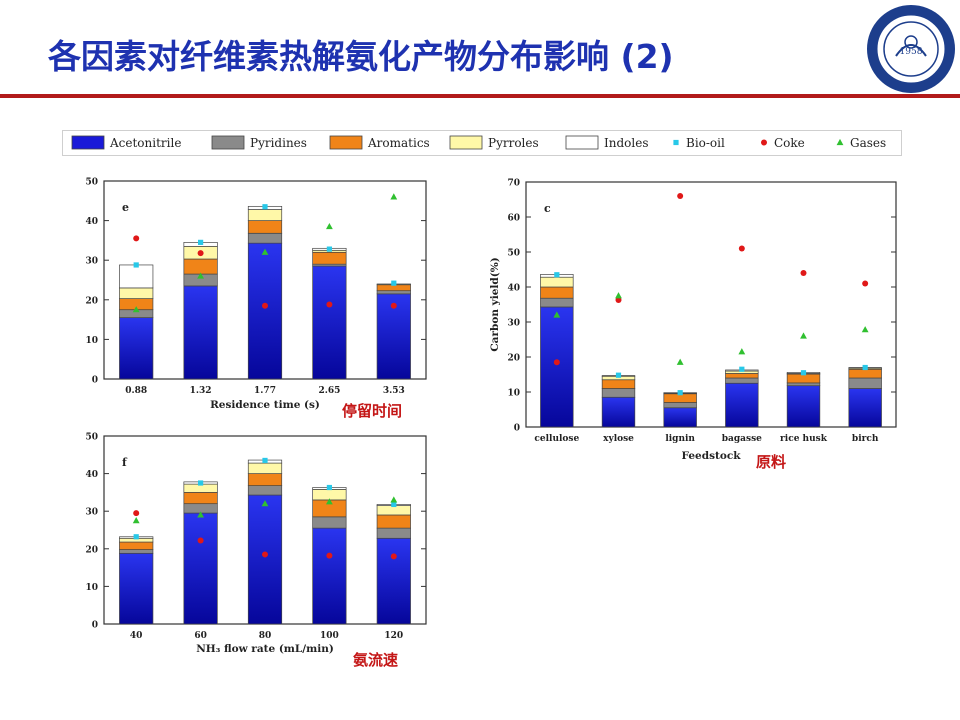 The height and width of the screenshot is (720, 960). Describe the element at coordinates (513, 219) in the screenshot. I see `y-tick-label: 60` at that location.